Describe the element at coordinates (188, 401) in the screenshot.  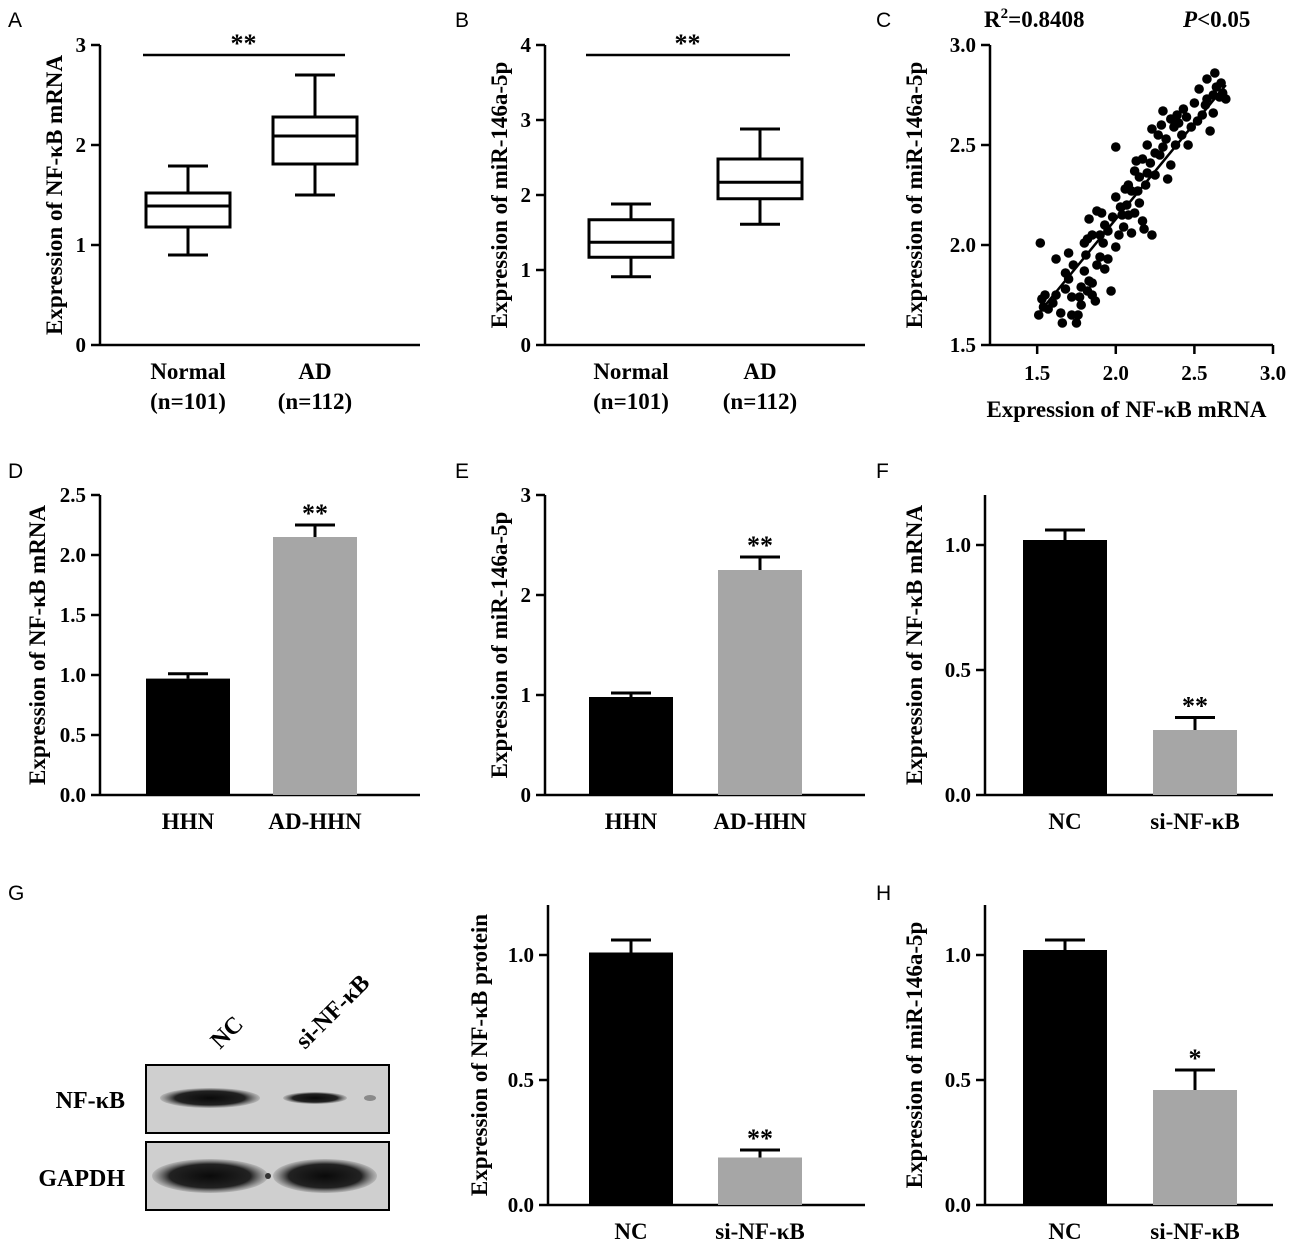
I see `x-category-count: (n=101)` at that location.